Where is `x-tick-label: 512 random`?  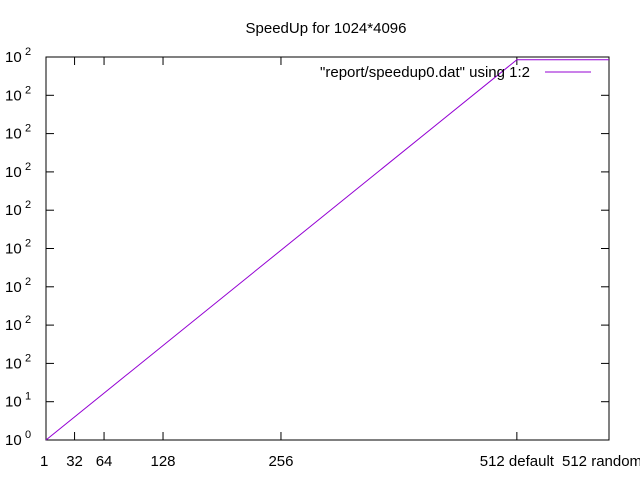
x-tick-label: 512 random is located at coordinates (601, 461).